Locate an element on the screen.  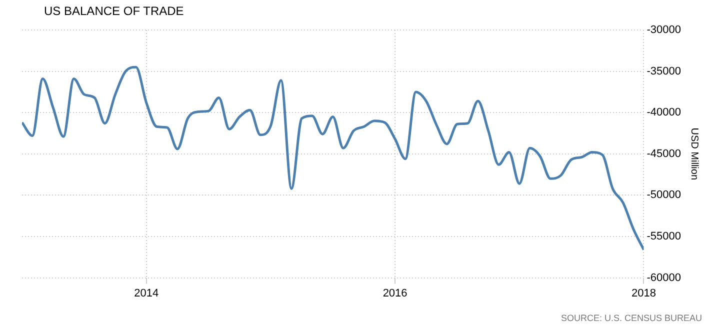
x-tick-label: 2014 is located at coordinates (146, 293).